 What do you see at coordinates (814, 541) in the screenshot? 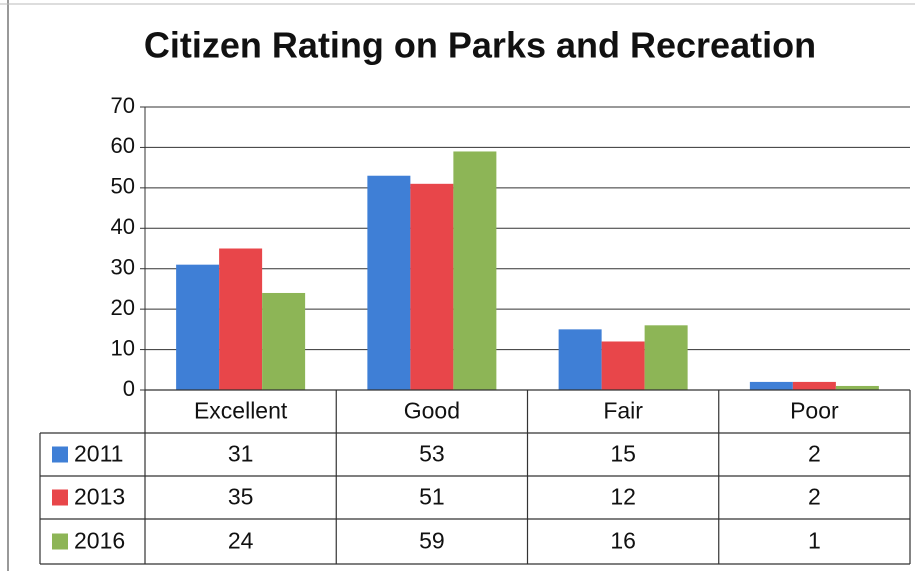
I see `table-cell: 1` at bounding box center [814, 541].